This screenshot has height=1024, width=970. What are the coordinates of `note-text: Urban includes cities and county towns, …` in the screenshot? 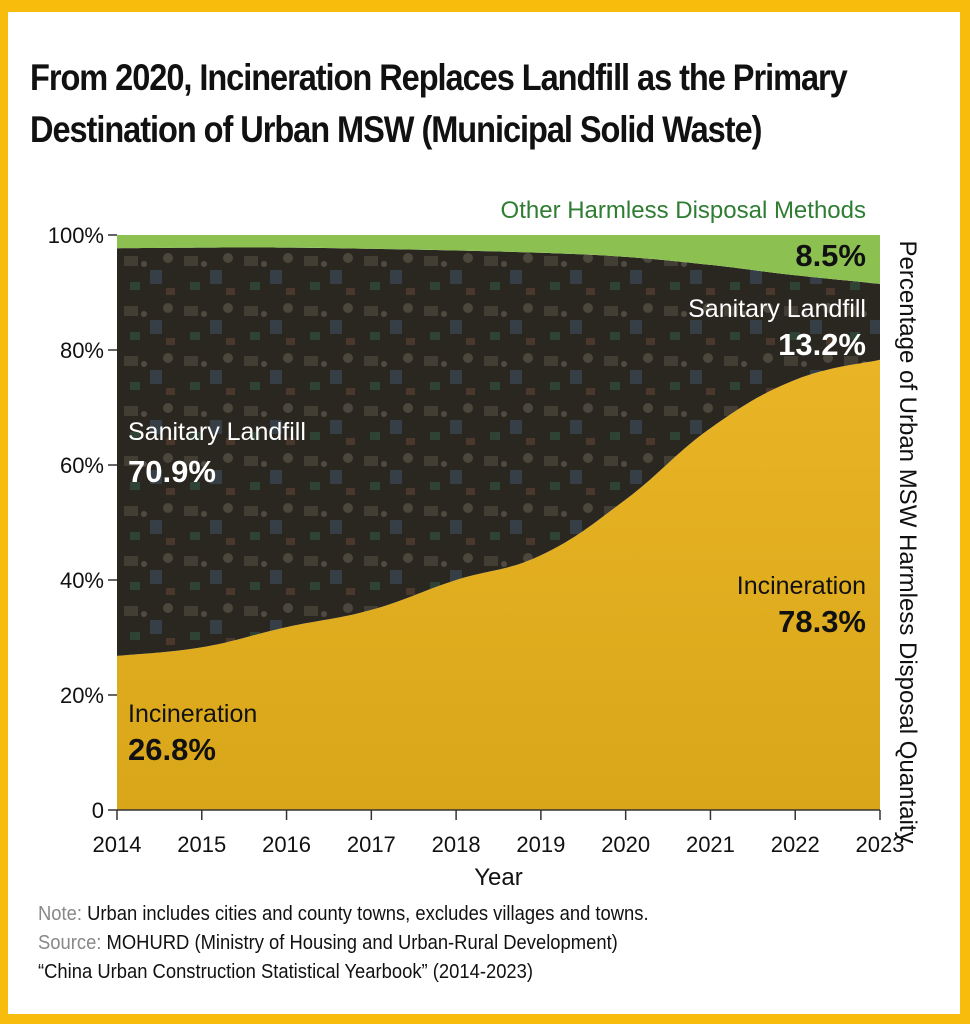 It's located at (365, 914).